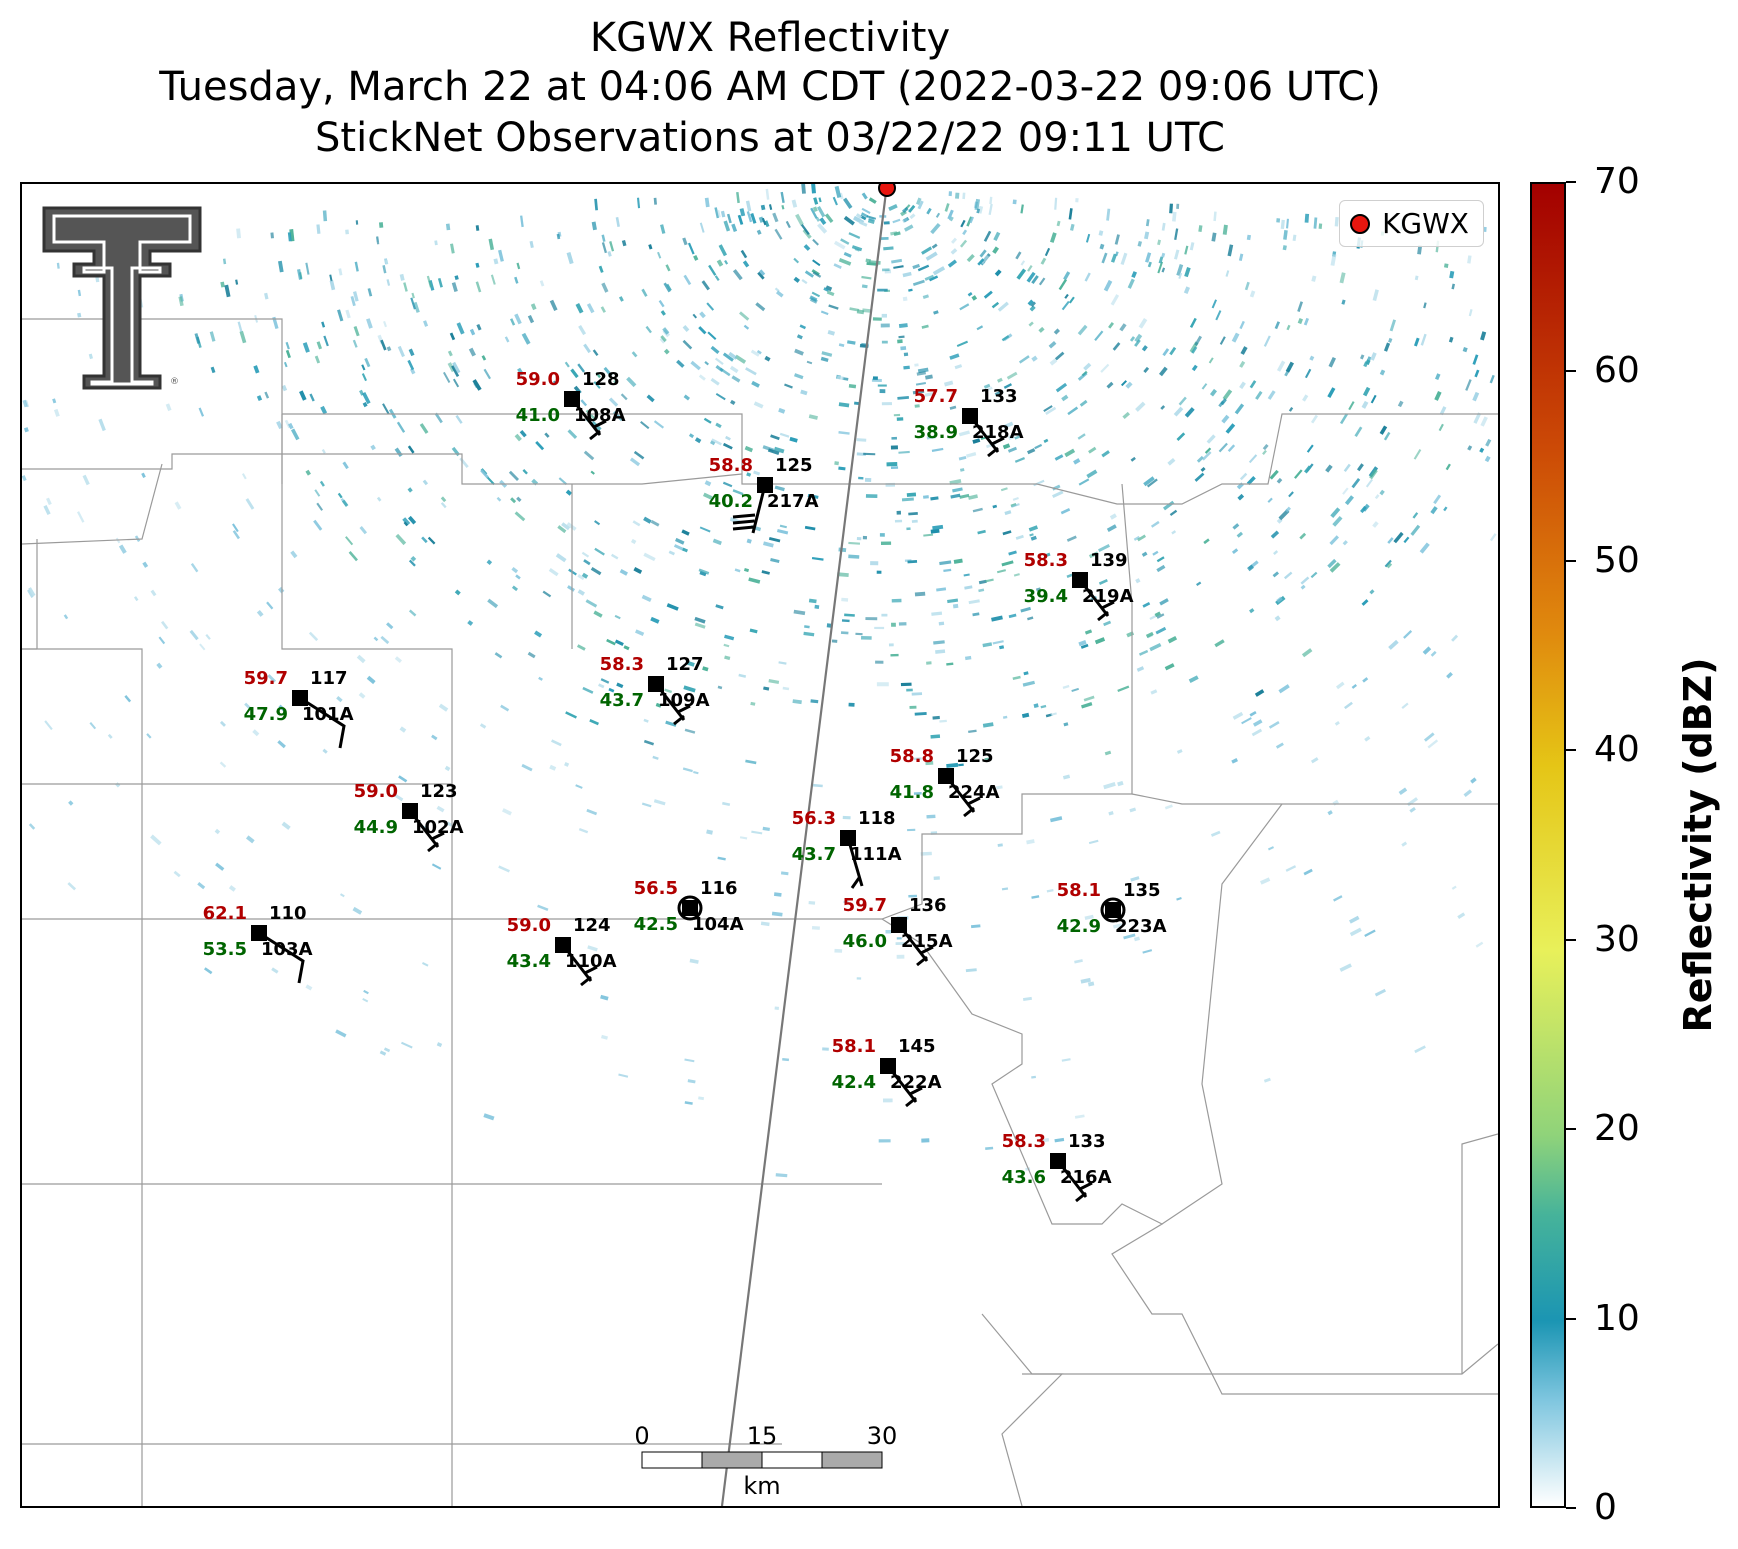  I want to click on kgwx-radar-site-marker, so click(887, 190).